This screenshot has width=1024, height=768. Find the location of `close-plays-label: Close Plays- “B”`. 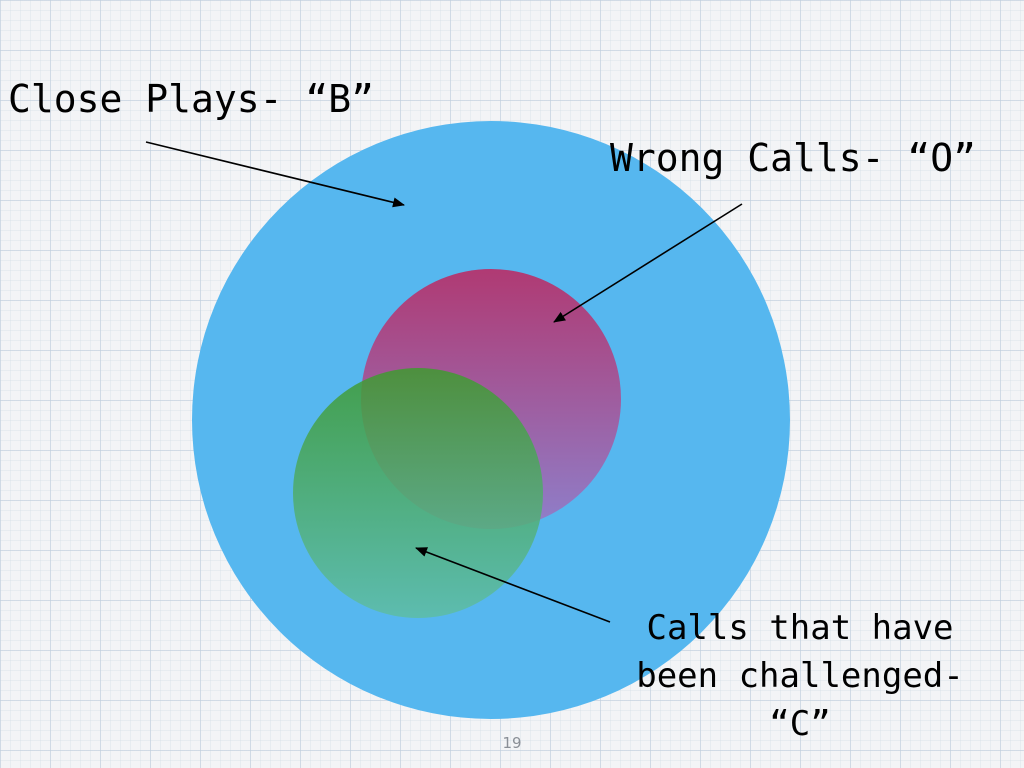

close-plays-label: Close Plays- “B” is located at coordinates (191, 99).